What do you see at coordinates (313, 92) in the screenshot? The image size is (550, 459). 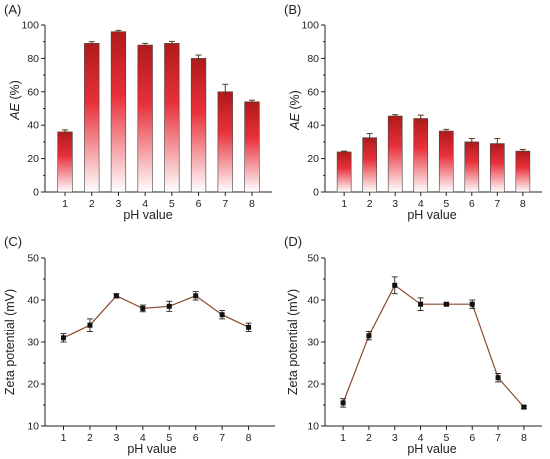 I see `y-tick-label: 60` at bounding box center [313, 92].